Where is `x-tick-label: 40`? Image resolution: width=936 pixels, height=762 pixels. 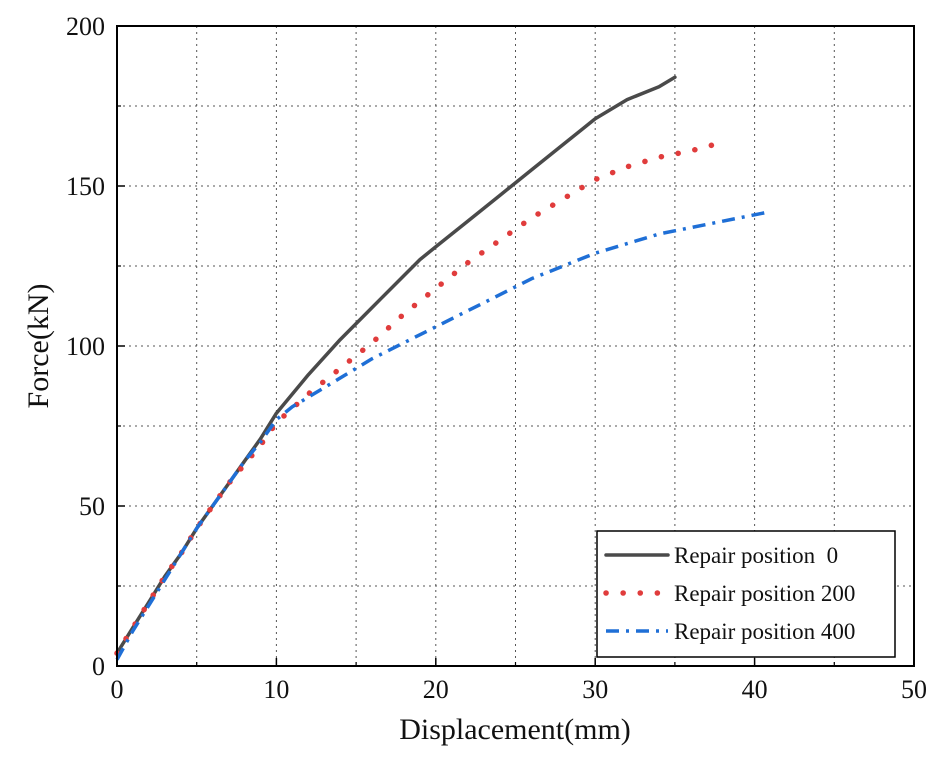 x-tick-label: 40 is located at coordinates (755, 689).